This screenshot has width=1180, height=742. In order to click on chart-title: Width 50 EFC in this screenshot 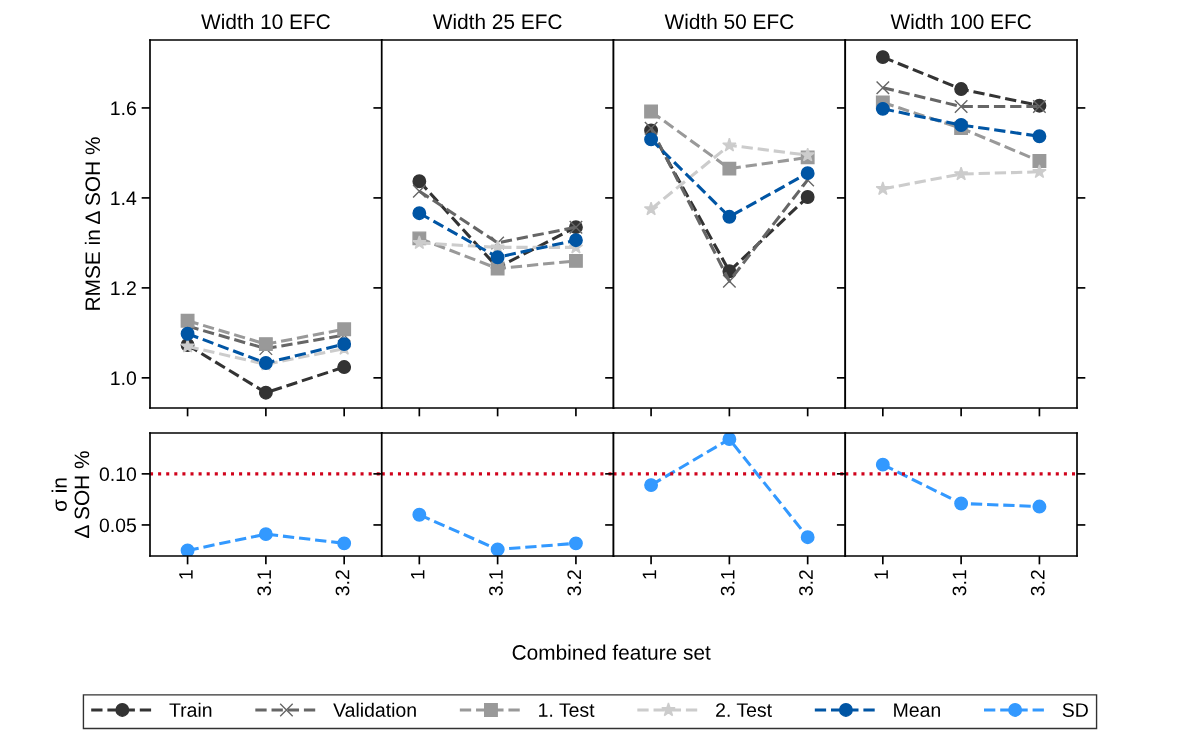, I will do `click(729, 21)`.